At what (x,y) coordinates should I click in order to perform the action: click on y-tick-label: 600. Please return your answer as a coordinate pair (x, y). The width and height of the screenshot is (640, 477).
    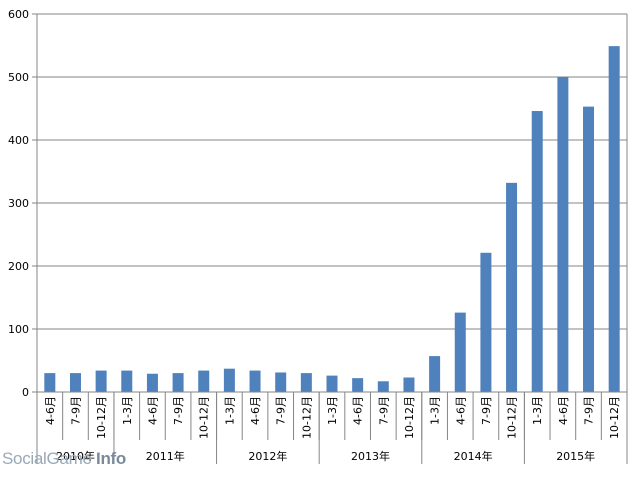
    Looking at the image, I should click on (18, 14).